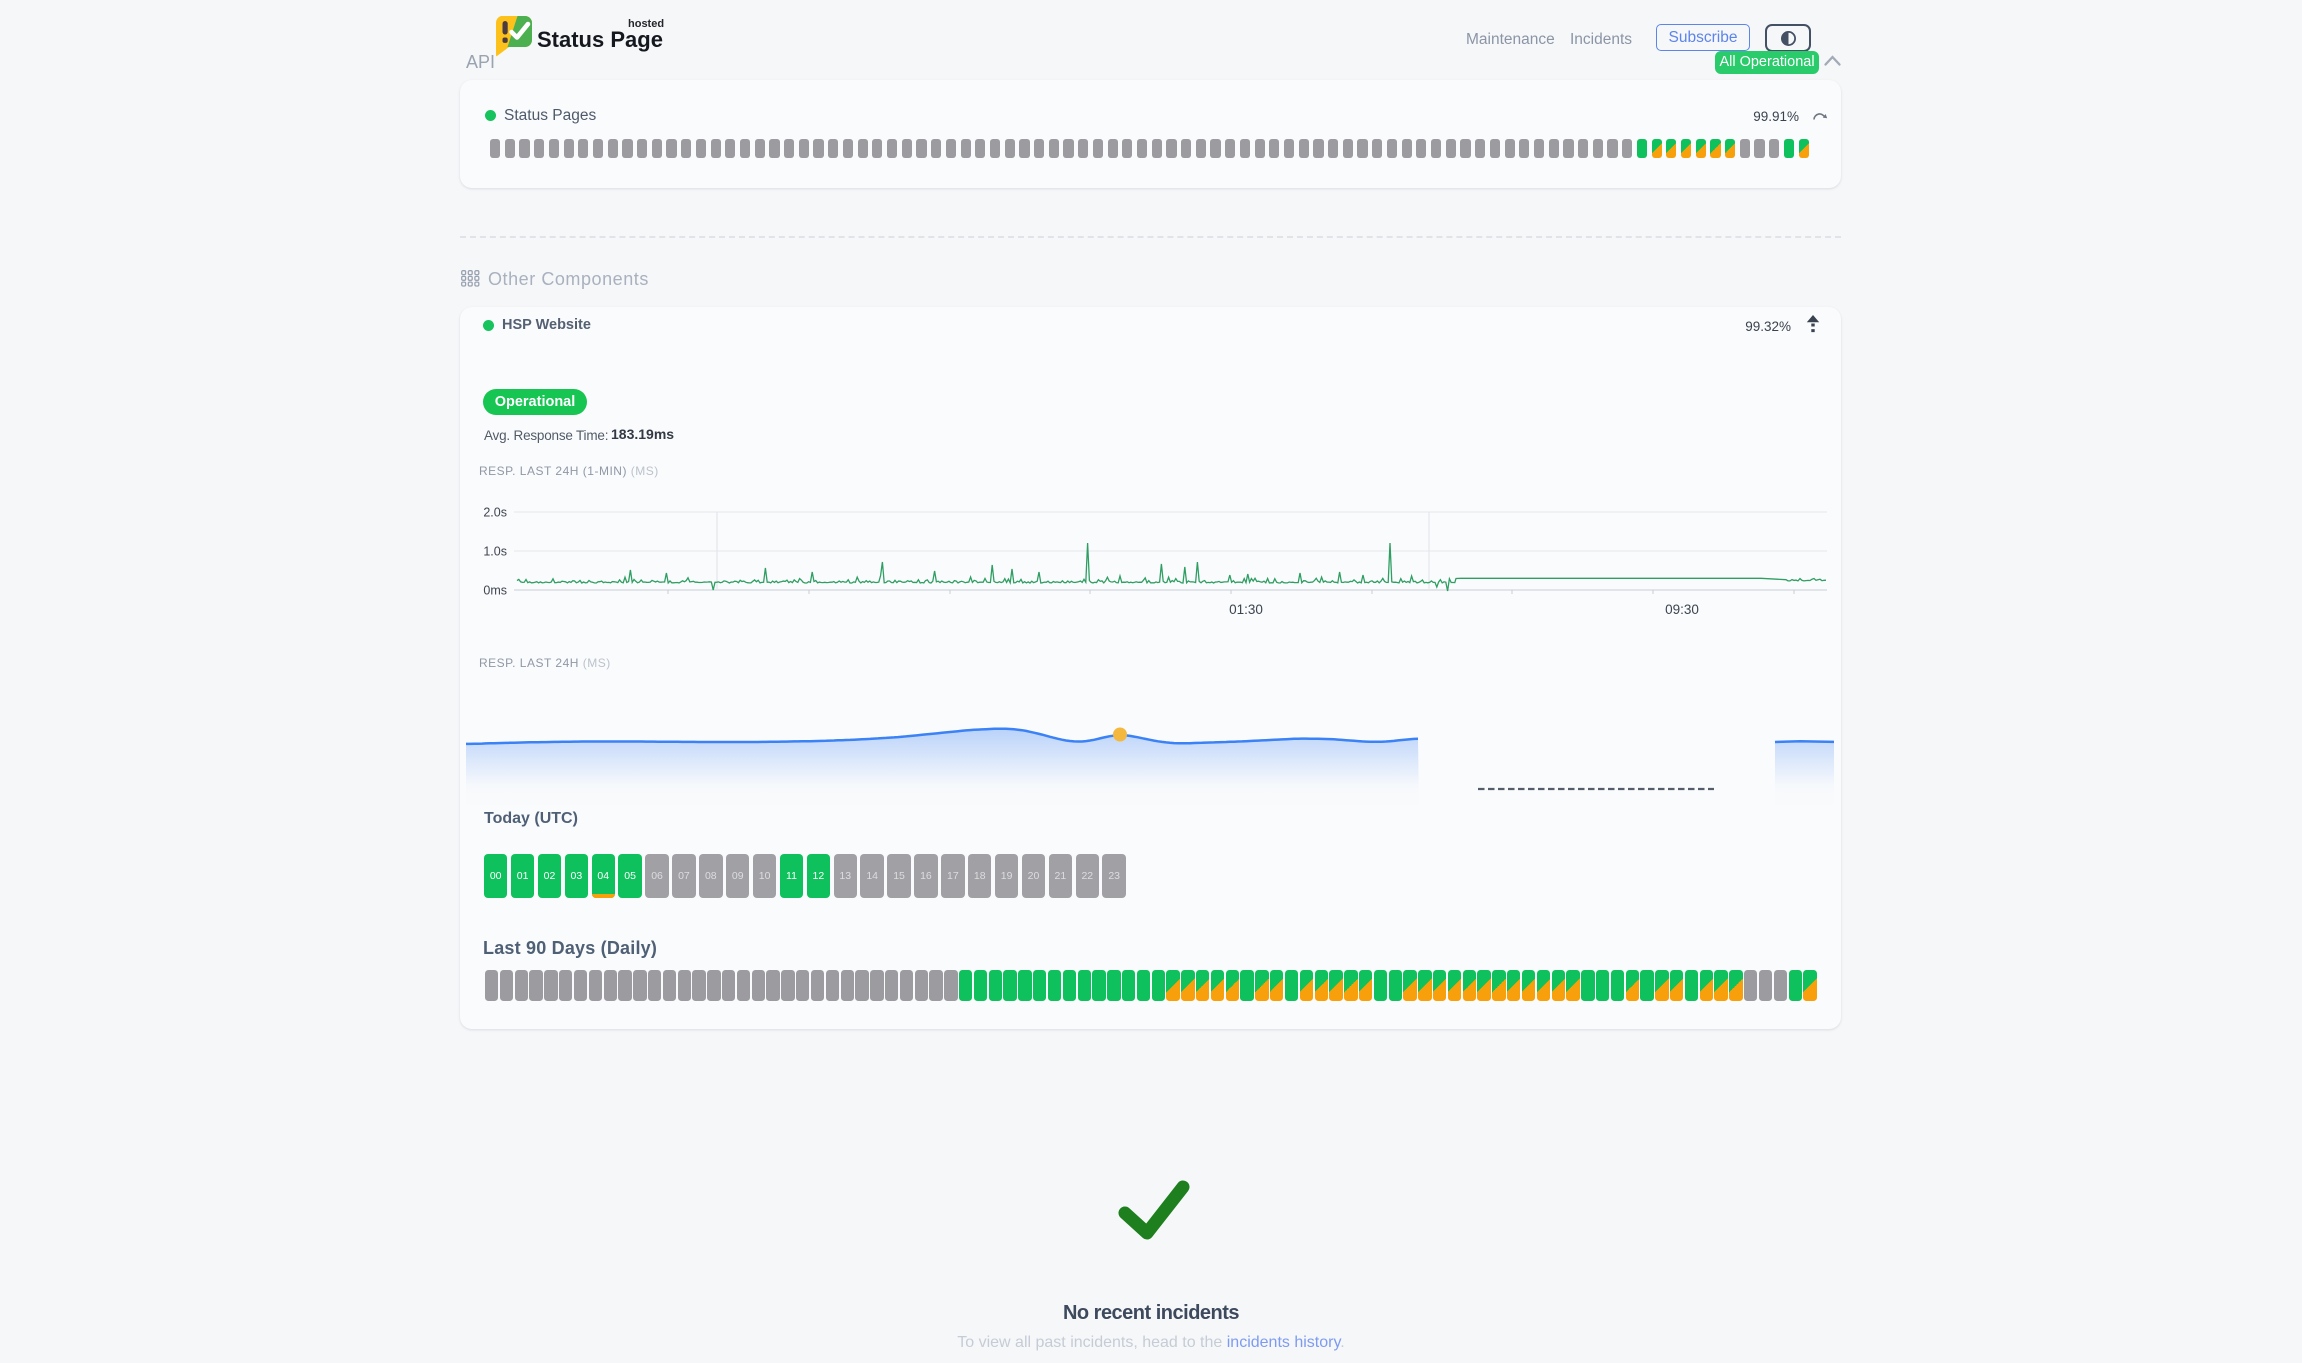 The width and height of the screenshot is (2302, 1363). Describe the element at coordinates (1682, 609) in the screenshot. I see `svg-text: 09:30` at that location.